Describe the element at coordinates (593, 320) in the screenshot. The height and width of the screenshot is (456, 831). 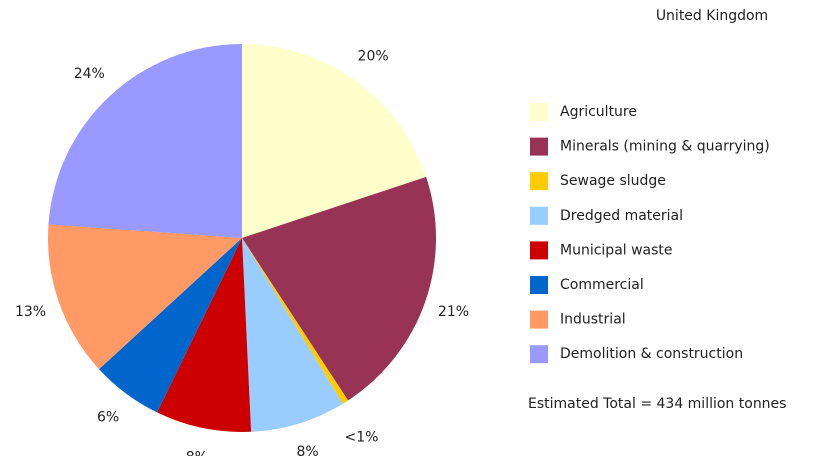
I see `legend-label: Industrial` at that location.